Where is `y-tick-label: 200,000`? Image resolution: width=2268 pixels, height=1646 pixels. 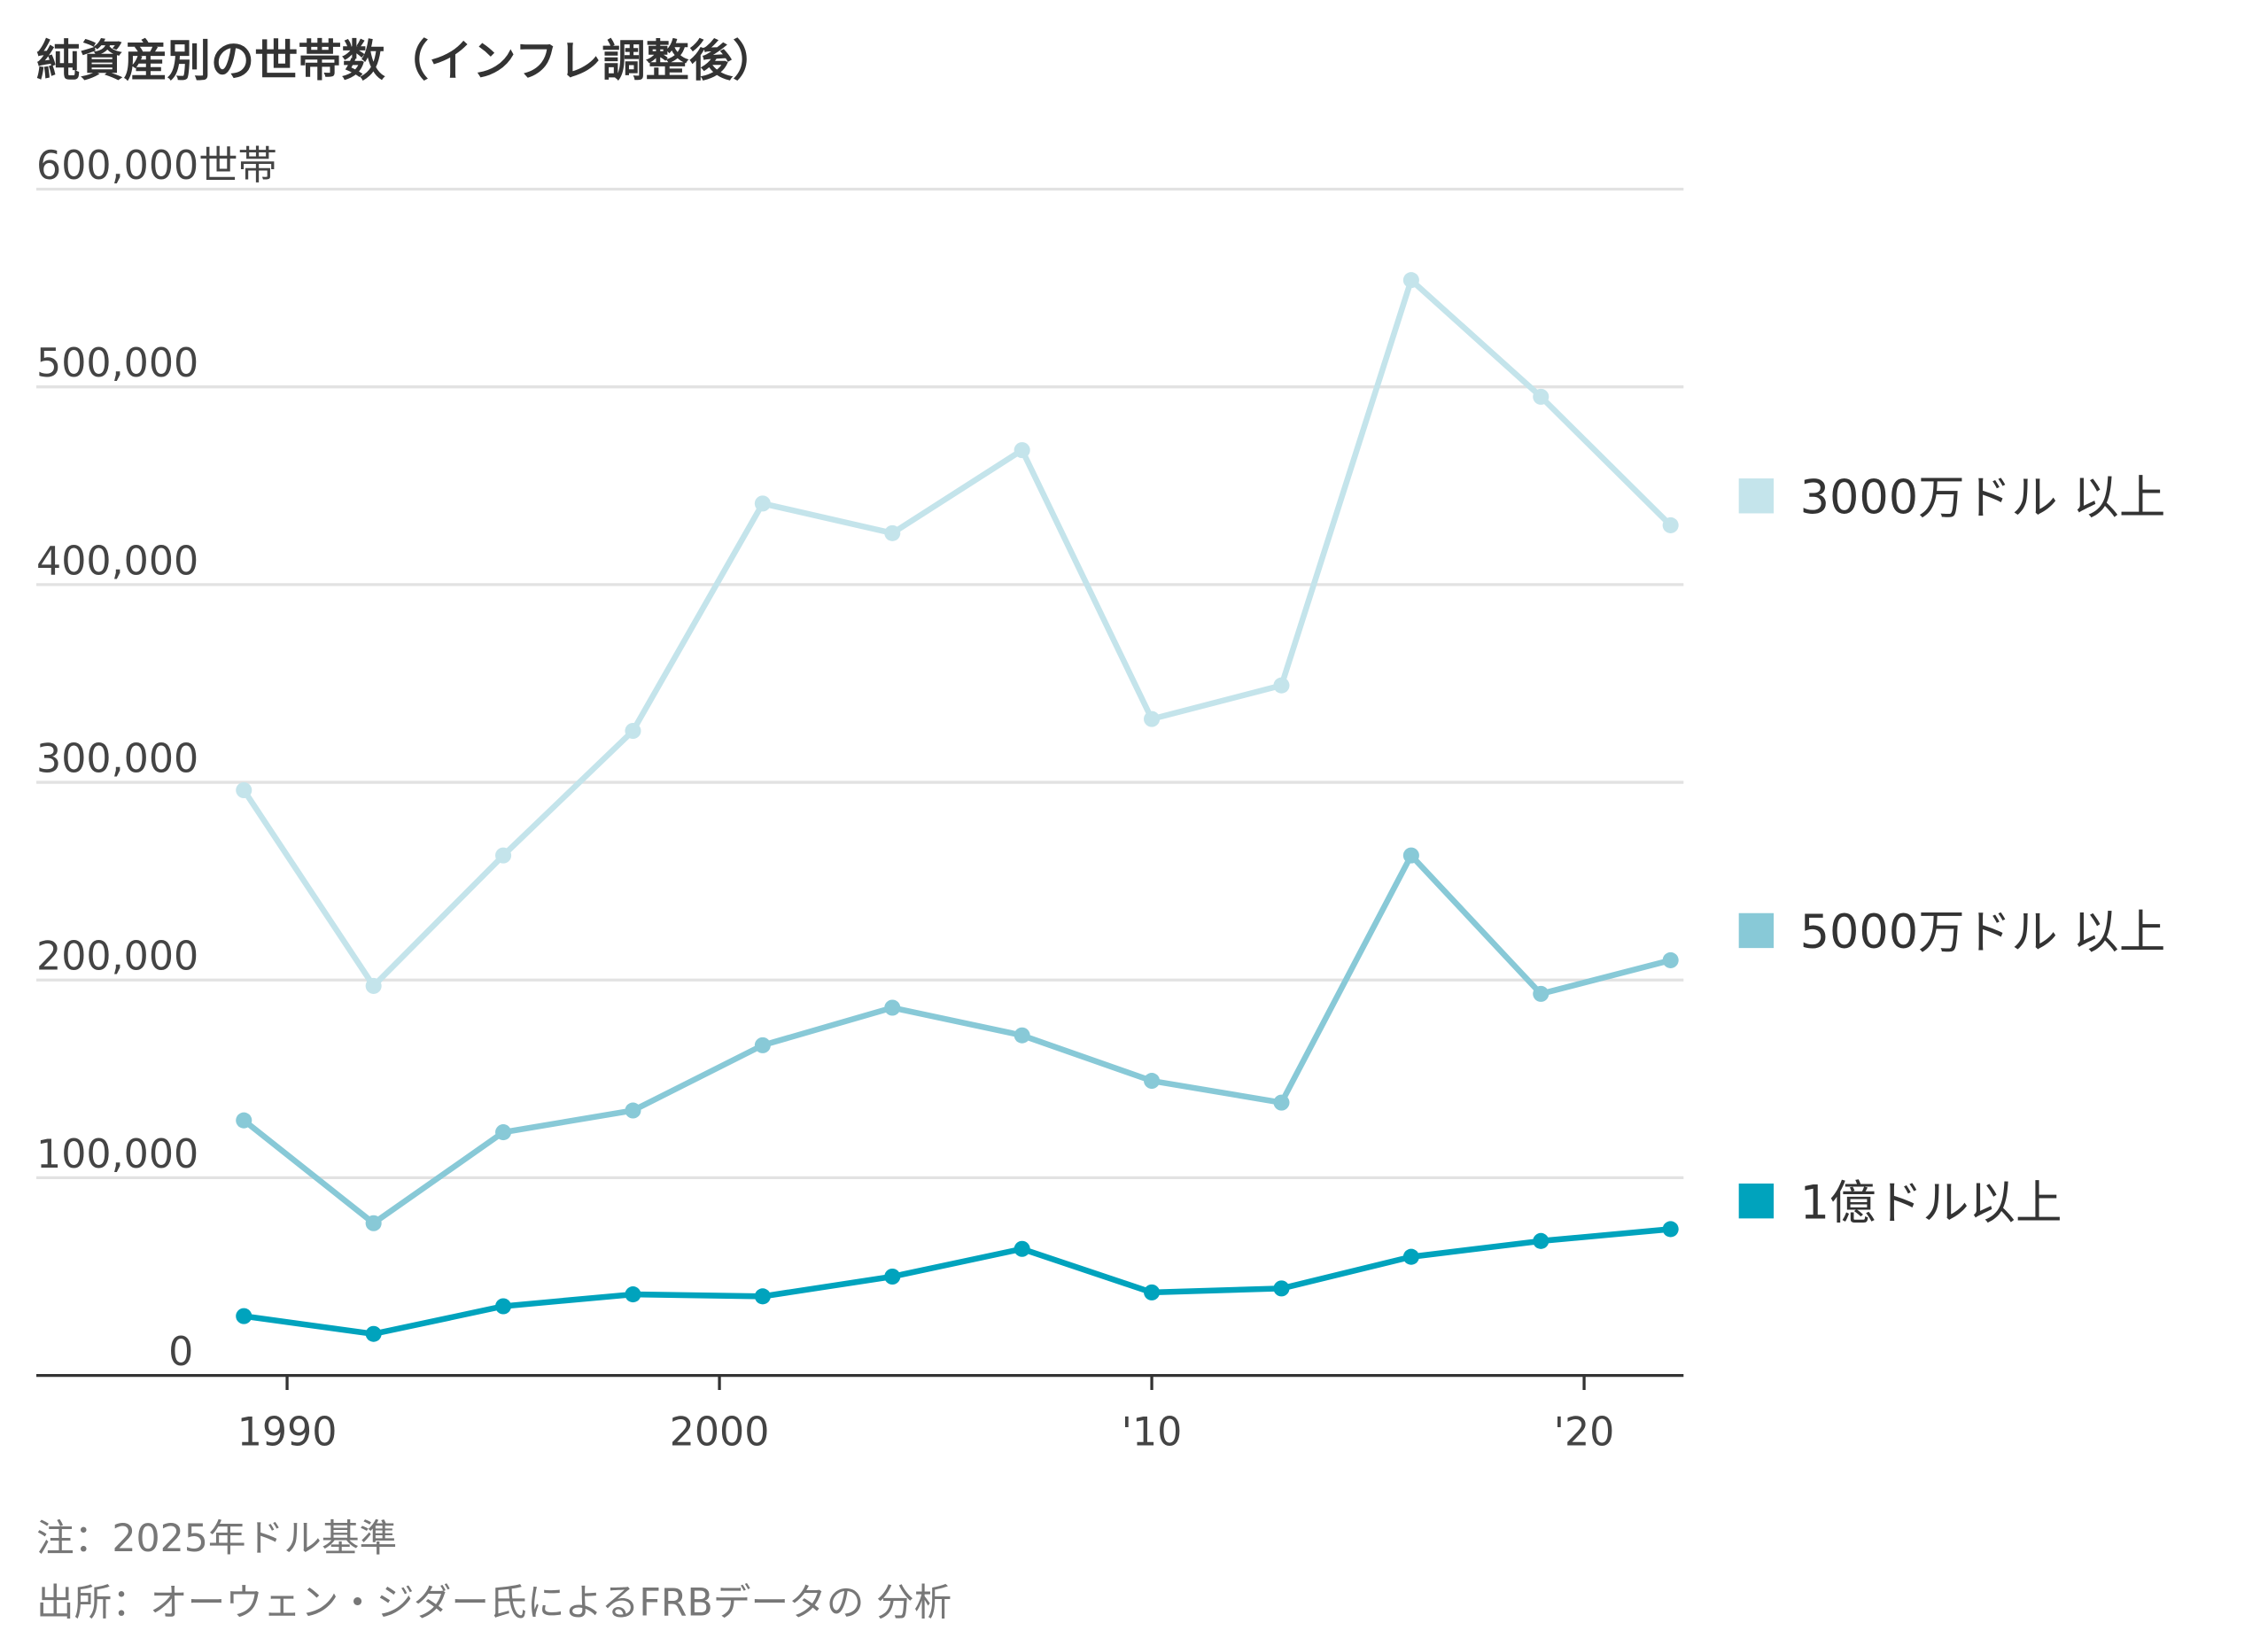
y-tick-label: 200,000 is located at coordinates (117, 957).